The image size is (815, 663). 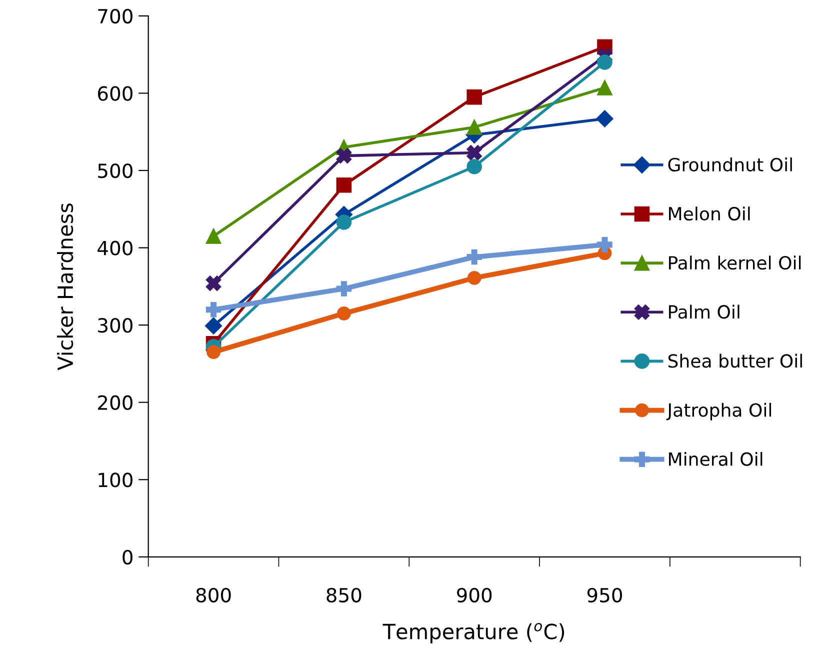 I want to click on y-tick-label: 300, so click(x=115, y=325).